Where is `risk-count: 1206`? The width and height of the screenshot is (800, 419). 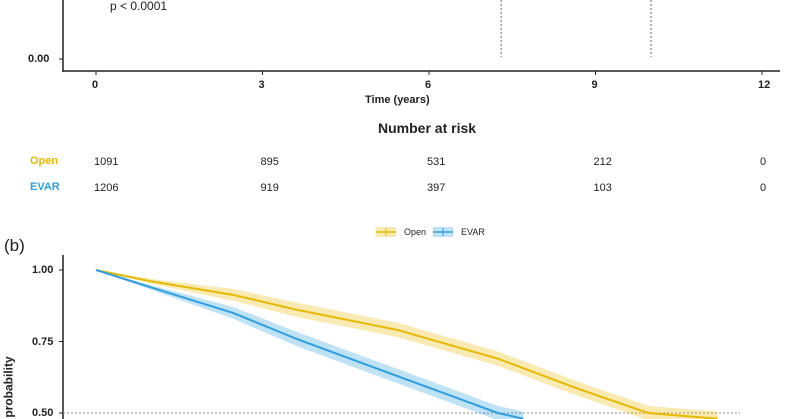 risk-count: 1206 is located at coordinates (106, 188).